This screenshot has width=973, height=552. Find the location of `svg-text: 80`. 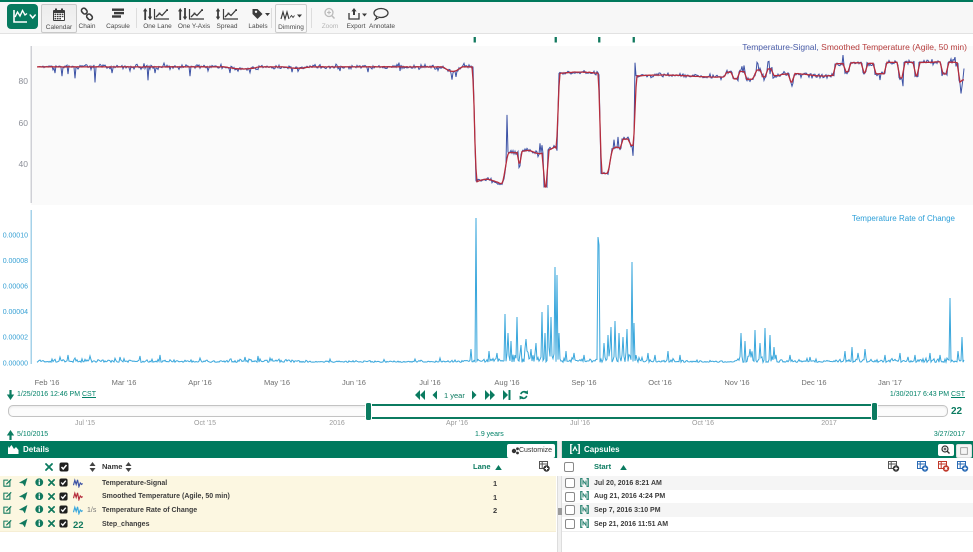

svg-text: 80 is located at coordinates (24, 81).